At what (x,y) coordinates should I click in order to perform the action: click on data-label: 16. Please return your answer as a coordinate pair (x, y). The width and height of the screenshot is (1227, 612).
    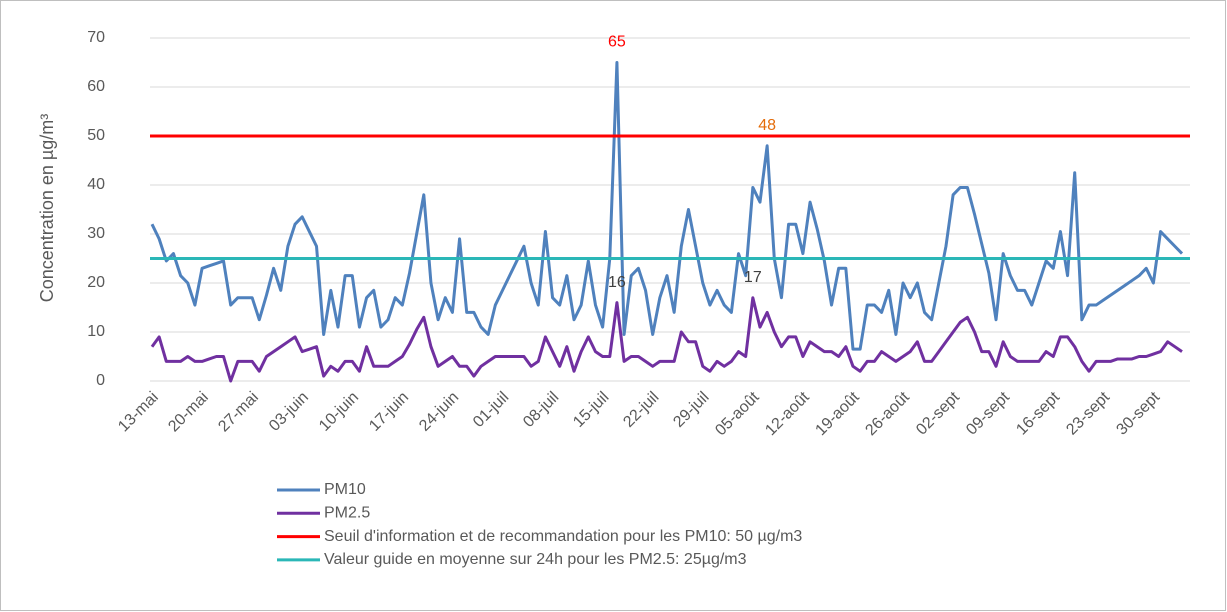
    Looking at the image, I should click on (617, 282).